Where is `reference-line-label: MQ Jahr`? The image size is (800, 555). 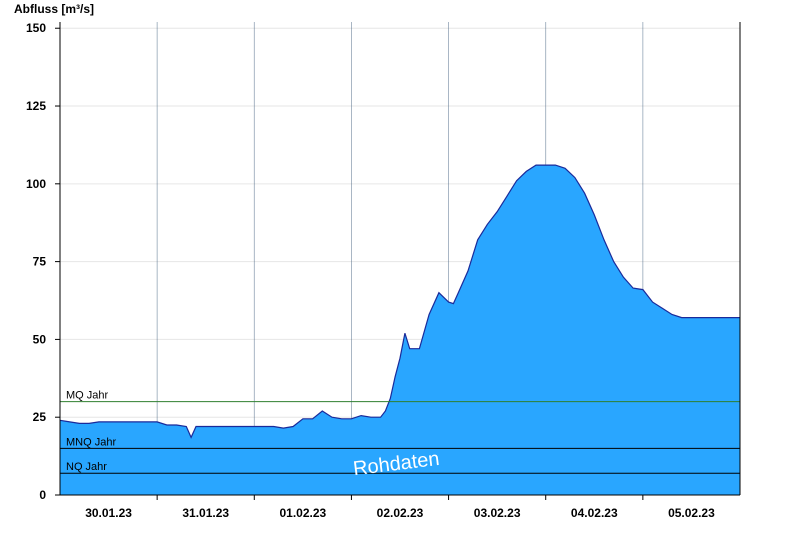
reference-line-label: MQ Jahr is located at coordinates (87, 396).